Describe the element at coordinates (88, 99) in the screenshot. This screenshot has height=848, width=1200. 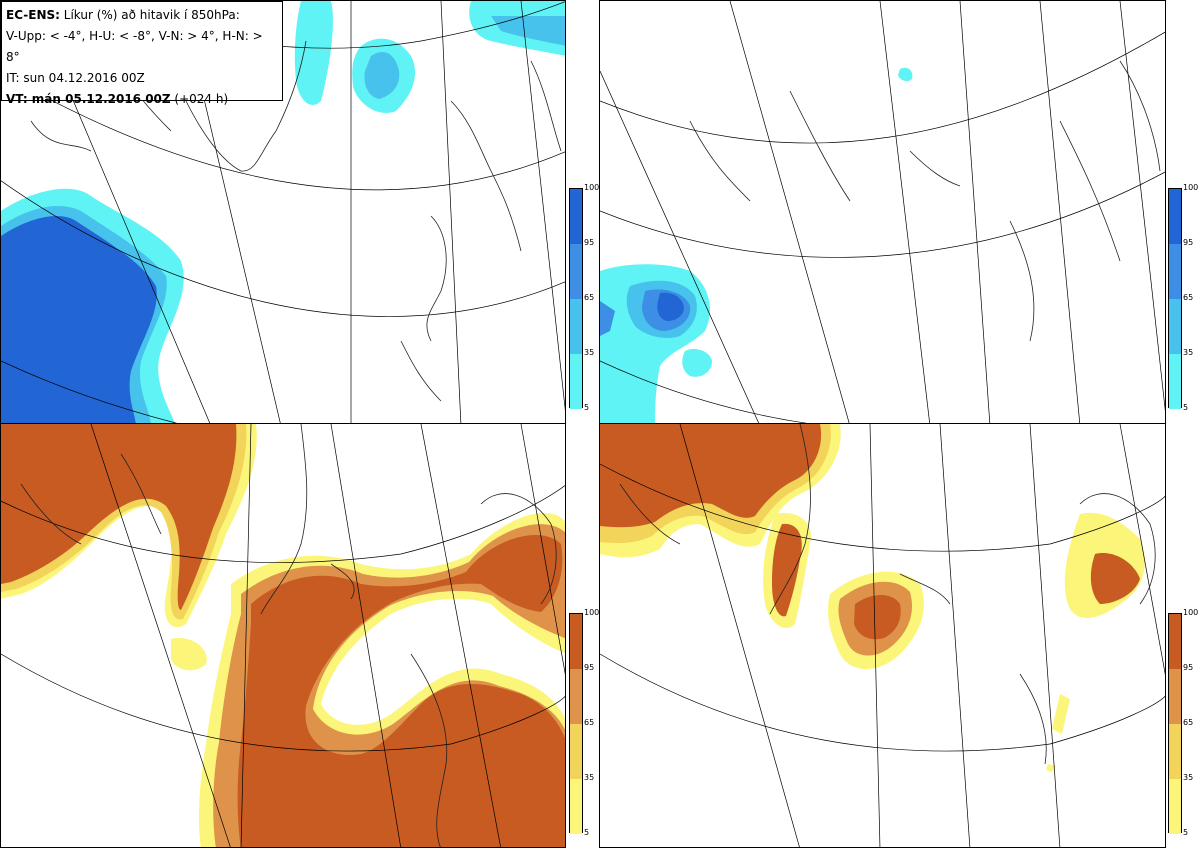
I see `legend-valid-time: VT: mán 05.12.2016 00Z` at that location.